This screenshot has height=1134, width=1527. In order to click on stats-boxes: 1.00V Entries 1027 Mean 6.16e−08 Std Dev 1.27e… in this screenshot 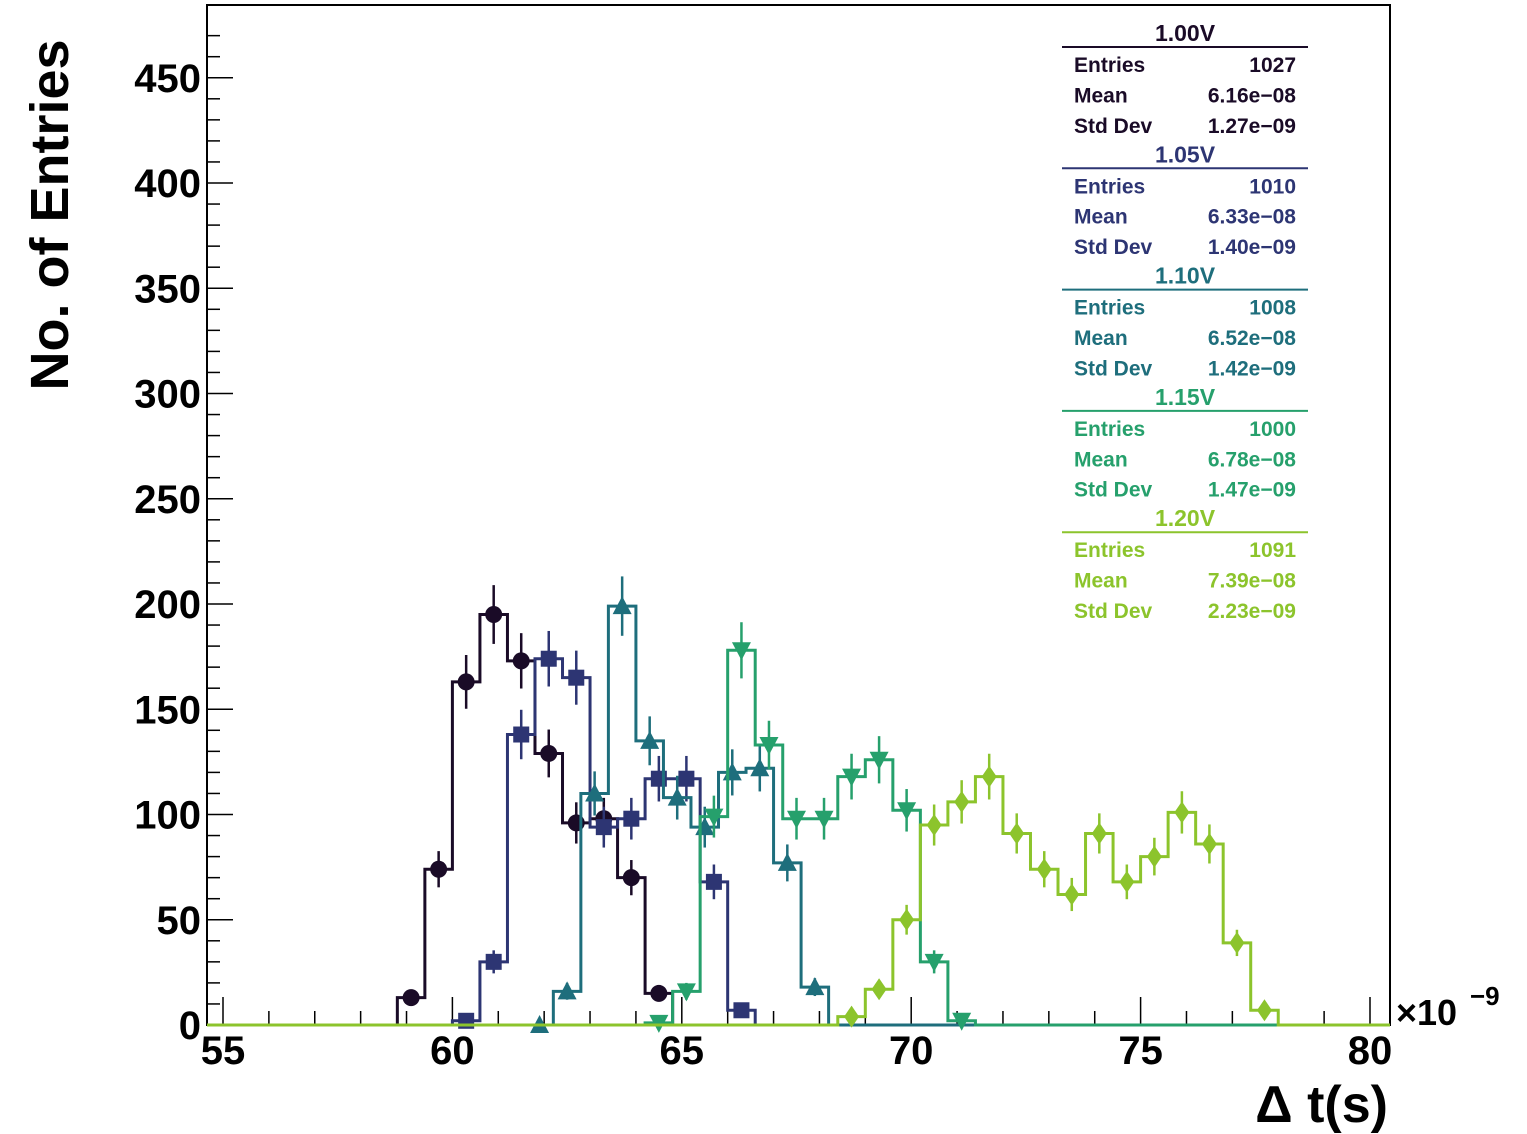, I will do `click(1185, 321)`.